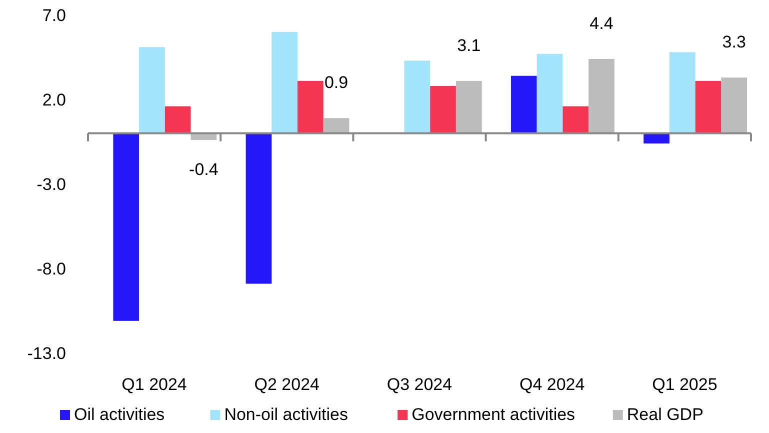  What do you see at coordinates (734, 42) in the screenshot?
I see `data-label: 3.3` at bounding box center [734, 42].